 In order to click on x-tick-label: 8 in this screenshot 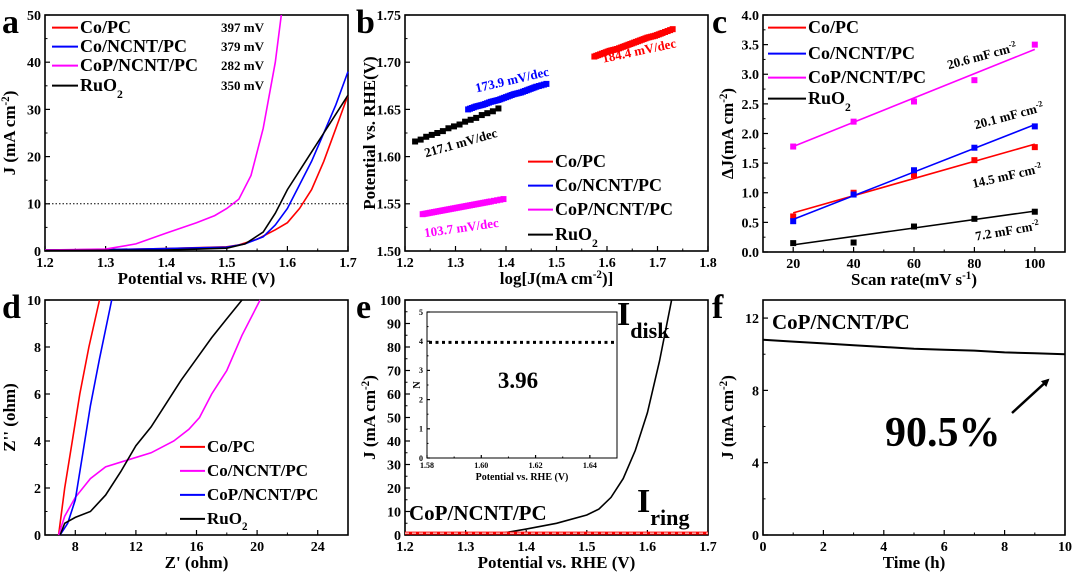, I will do `click(75, 547)`.